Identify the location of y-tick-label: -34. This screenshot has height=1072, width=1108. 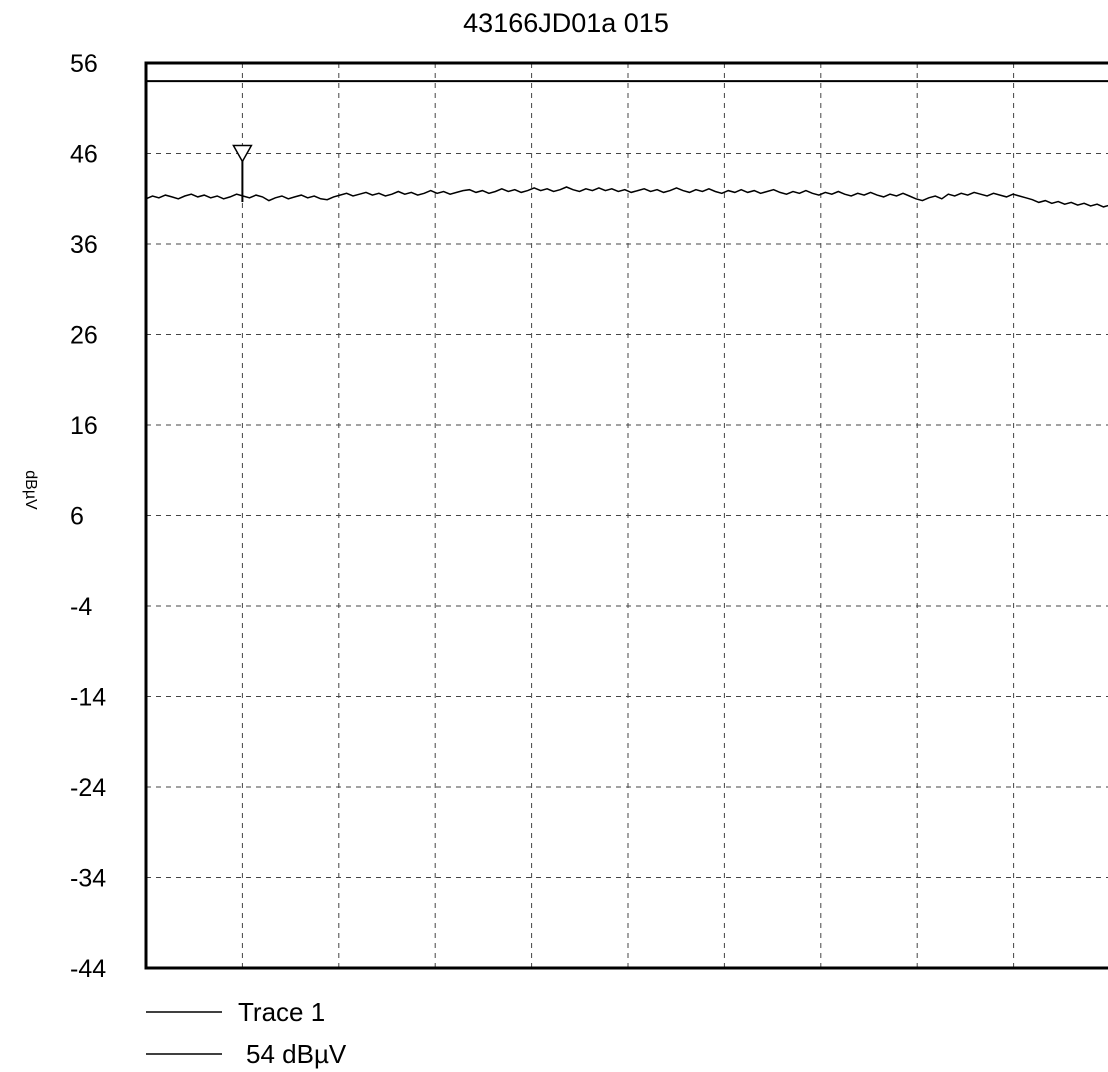
(88, 879).